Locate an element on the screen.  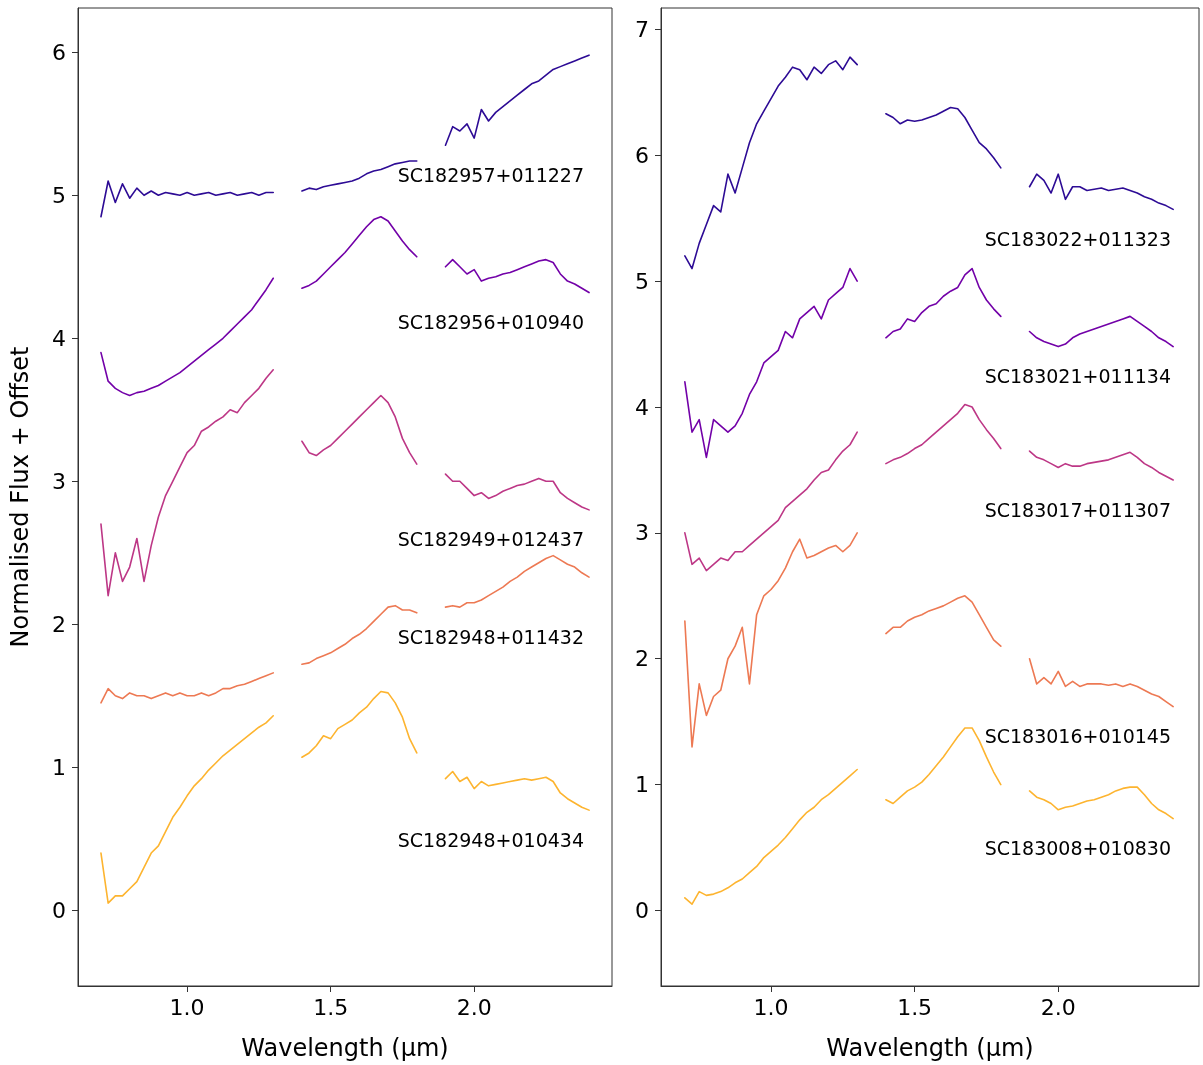
y-tick-label: 7 is located at coordinates (642, 29).